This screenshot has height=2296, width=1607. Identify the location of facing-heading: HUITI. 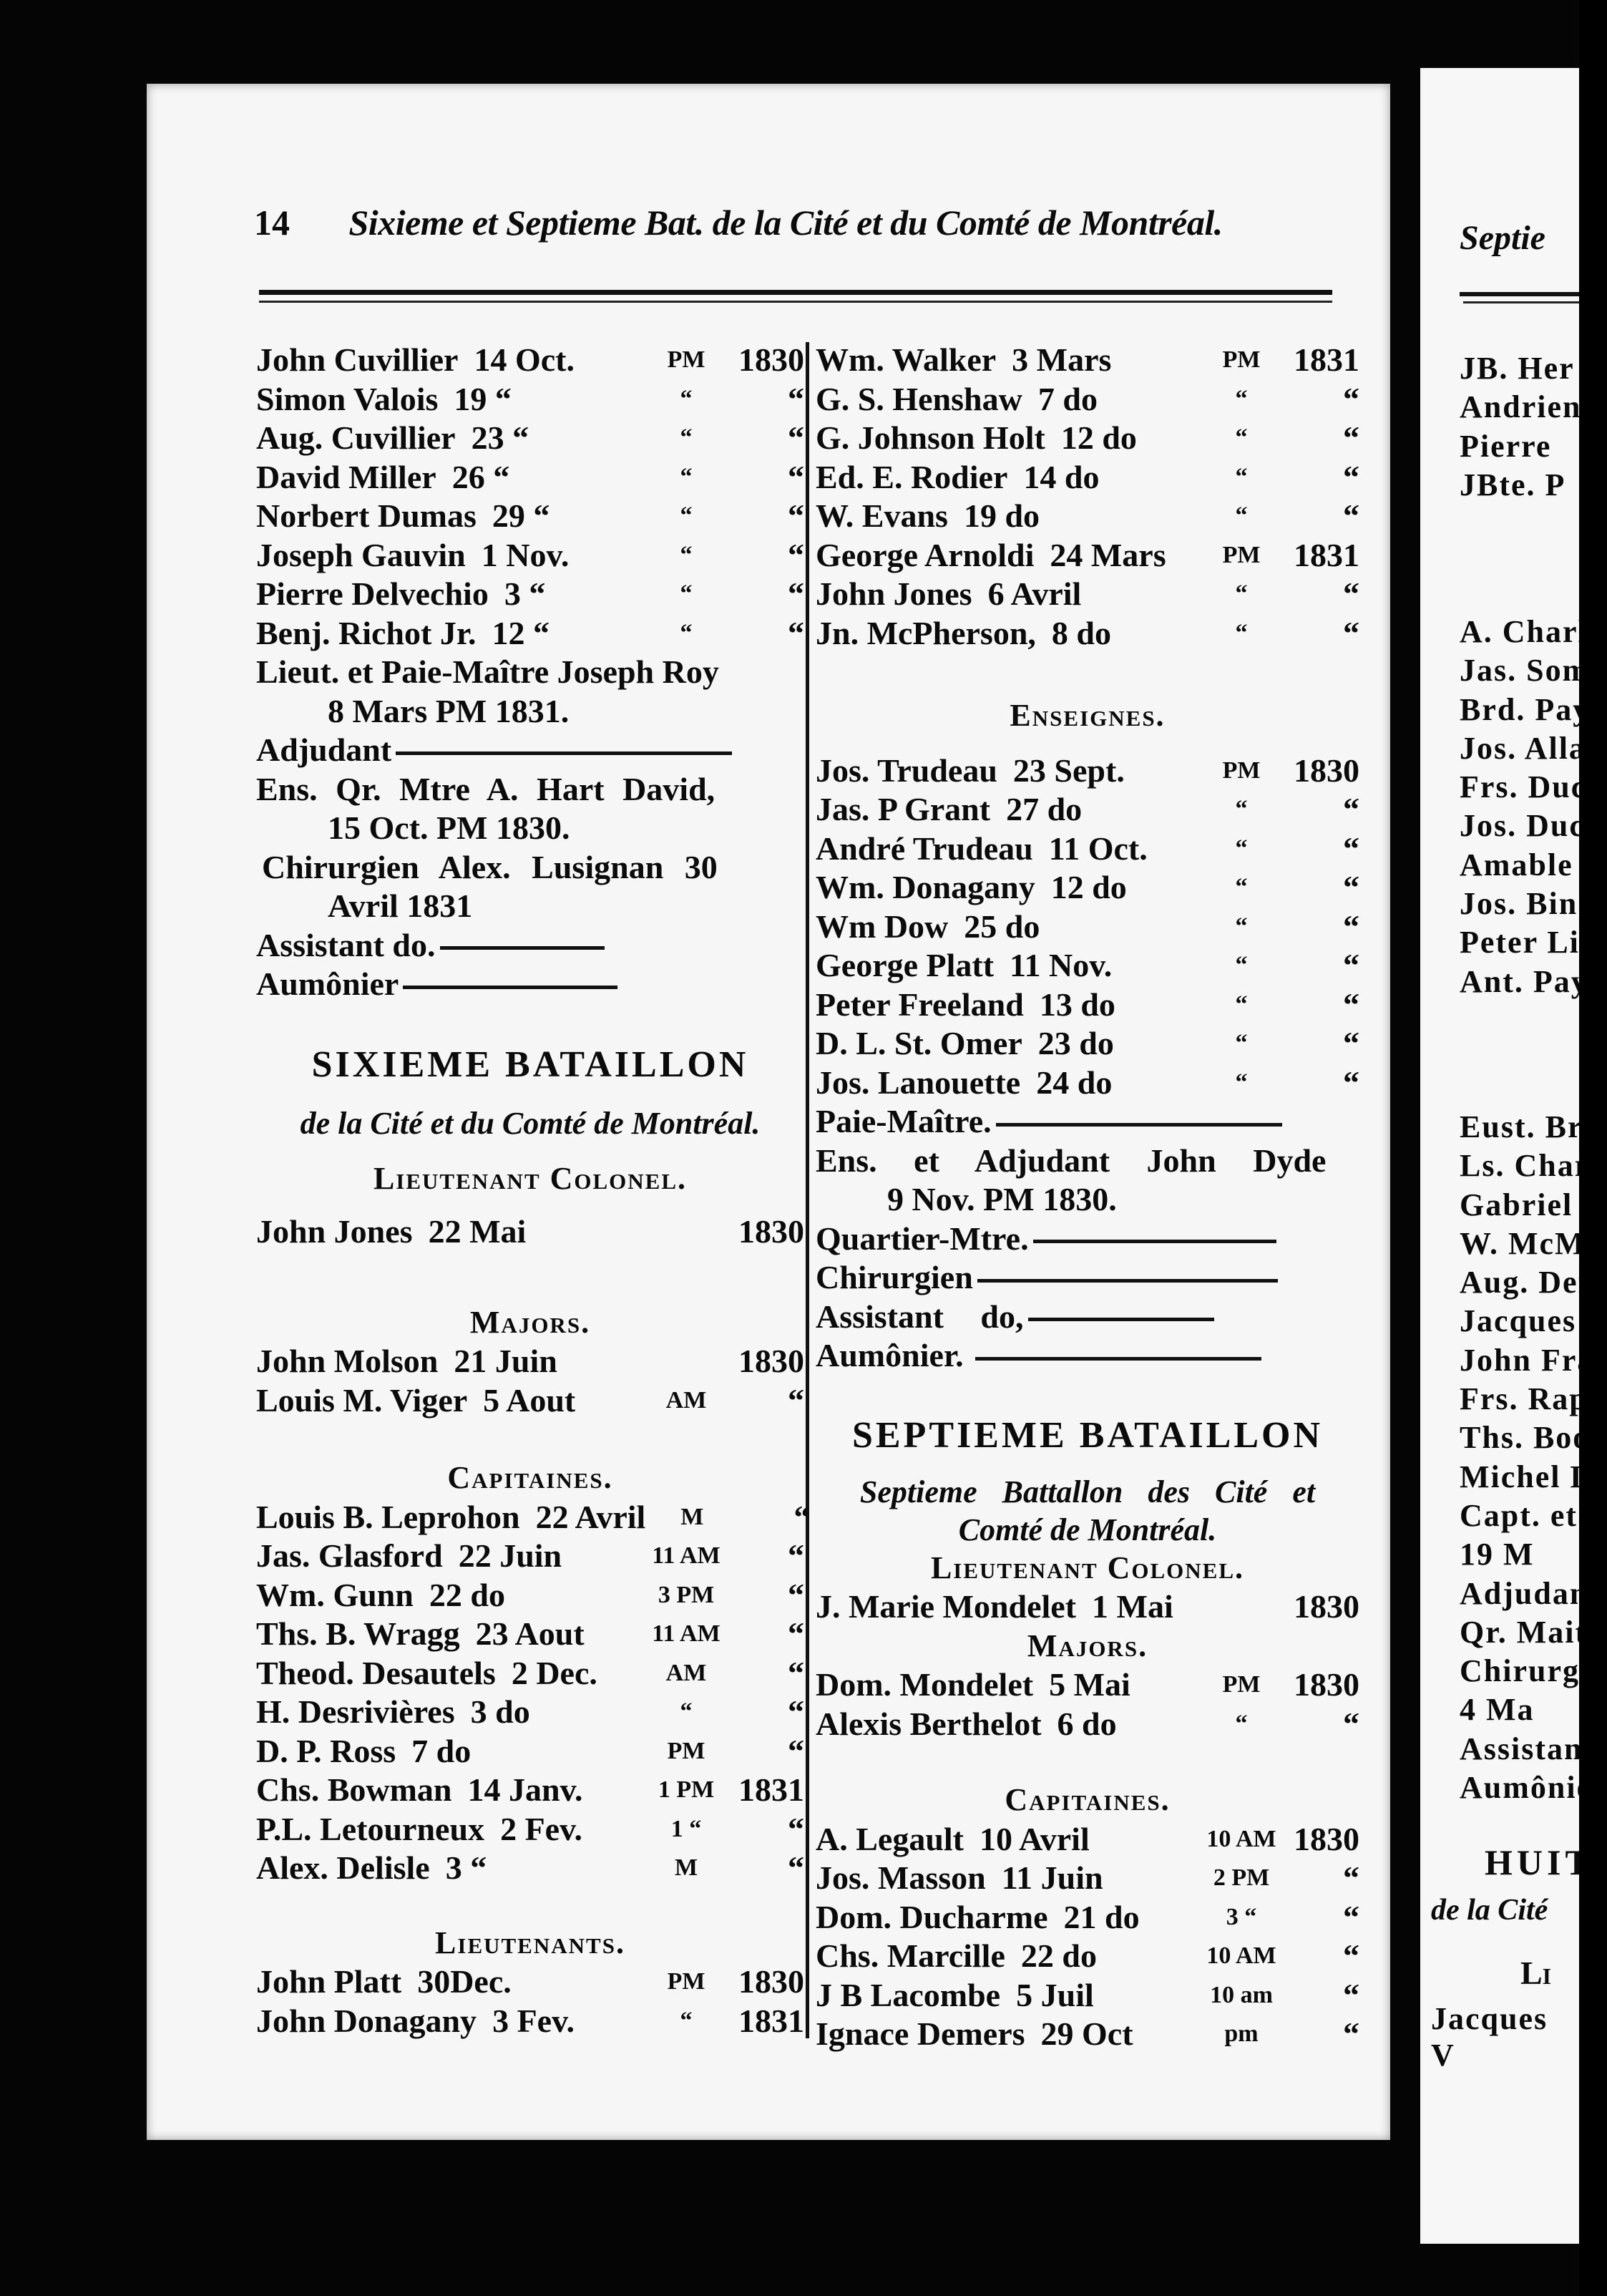
(1532, 1862).